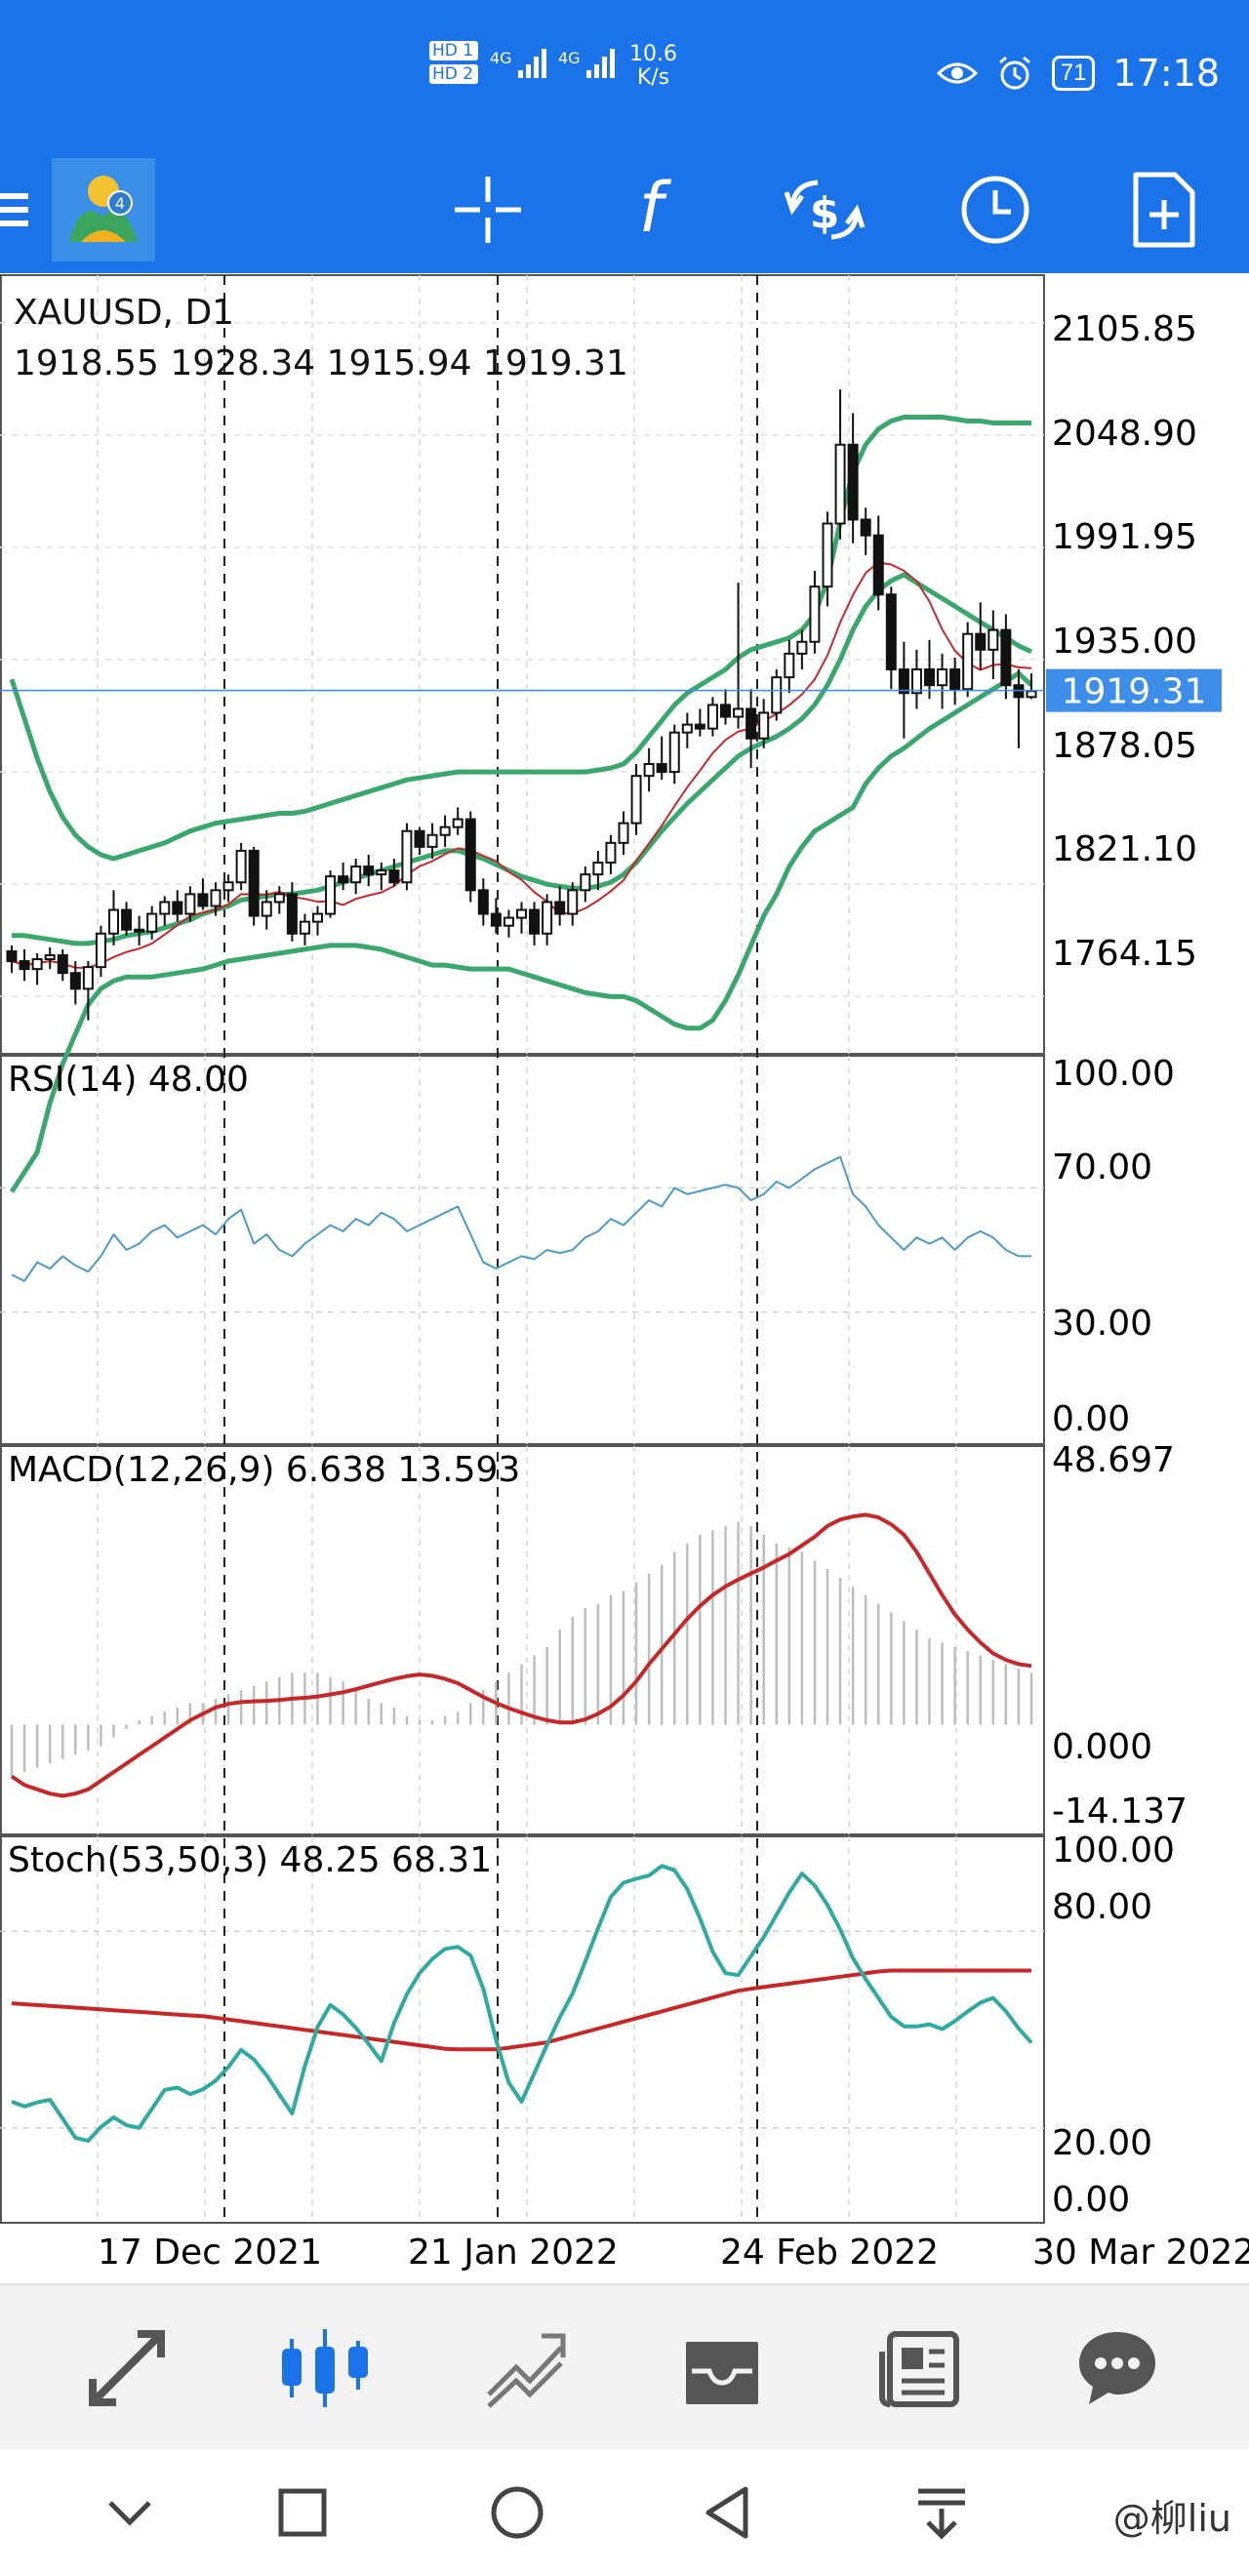  What do you see at coordinates (120, 203) in the screenshot?
I see `svg-text: 4` at bounding box center [120, 203].